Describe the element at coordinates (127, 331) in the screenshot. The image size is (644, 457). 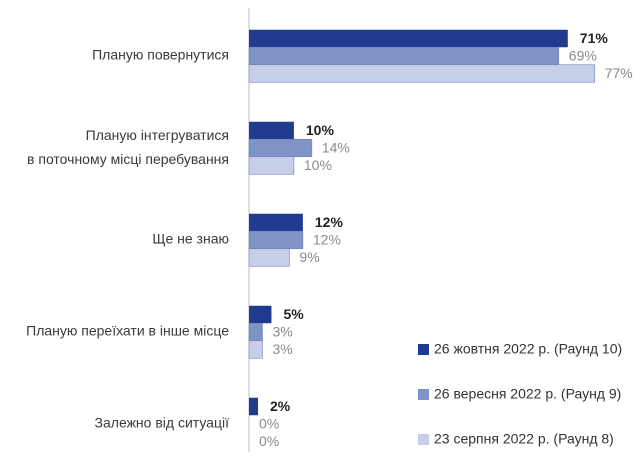
I see `category-label: Планую переїхати в інше місце` at that location.